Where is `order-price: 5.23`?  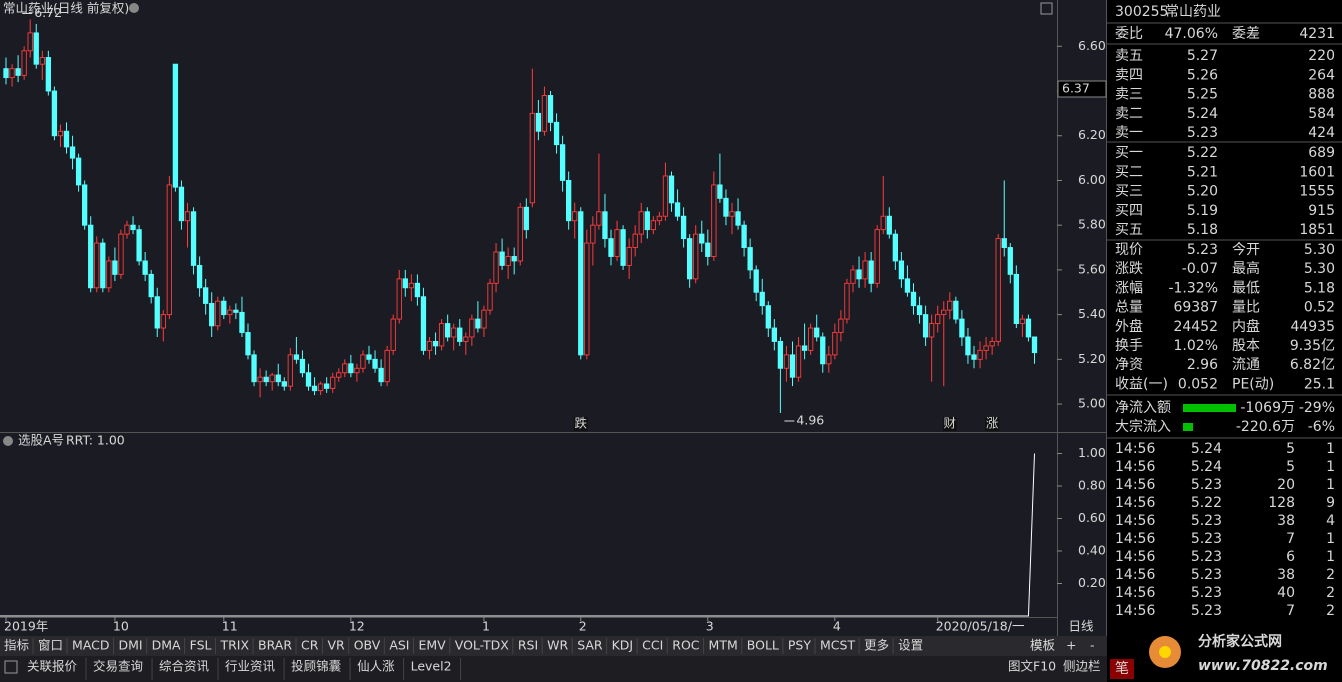 order-price: 5.23 is located at coordinates (1202, 133).